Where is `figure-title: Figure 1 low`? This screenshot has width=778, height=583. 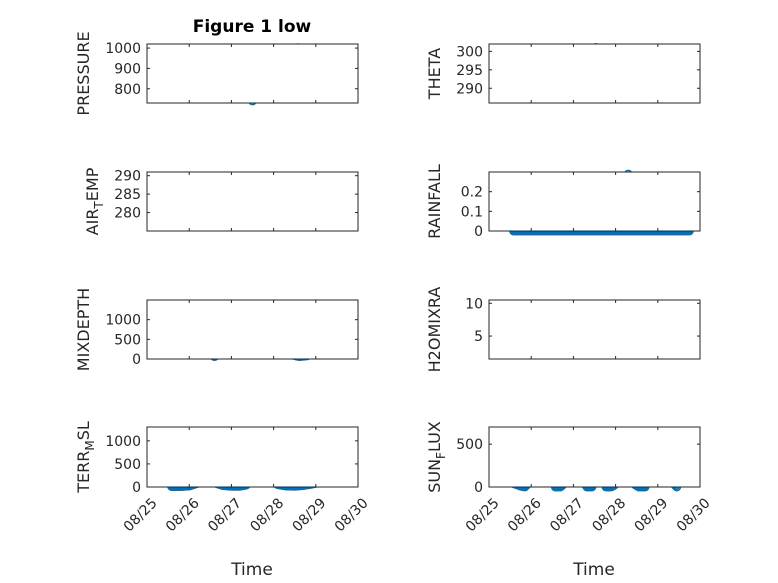
figure-title: Figure 1 low is located at coordinates (252, 27).